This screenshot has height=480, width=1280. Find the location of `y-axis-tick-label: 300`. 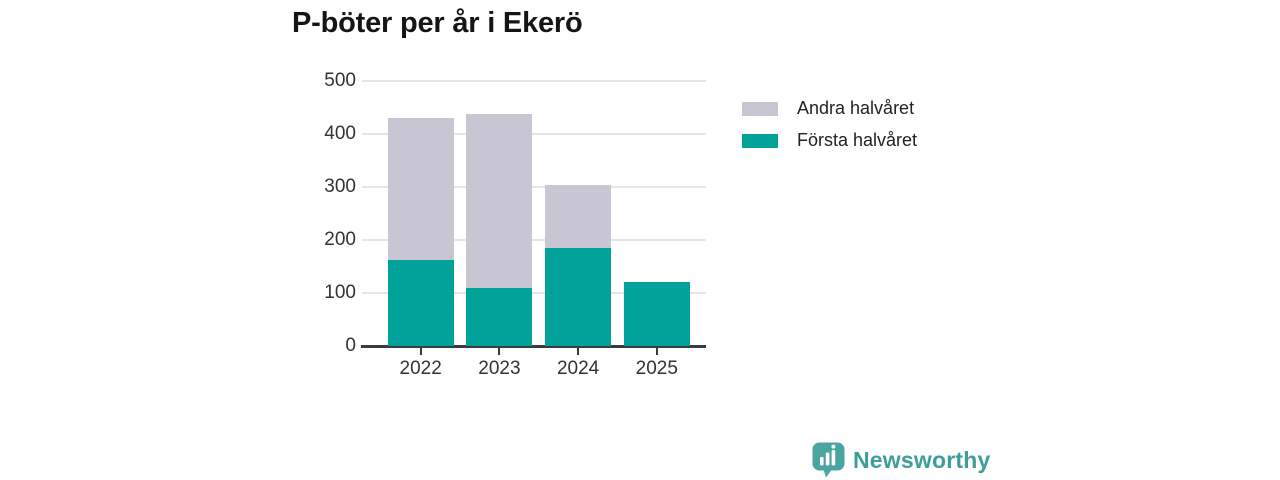

y-axis-tick-label: 300 is located at coordinates (340, 186).